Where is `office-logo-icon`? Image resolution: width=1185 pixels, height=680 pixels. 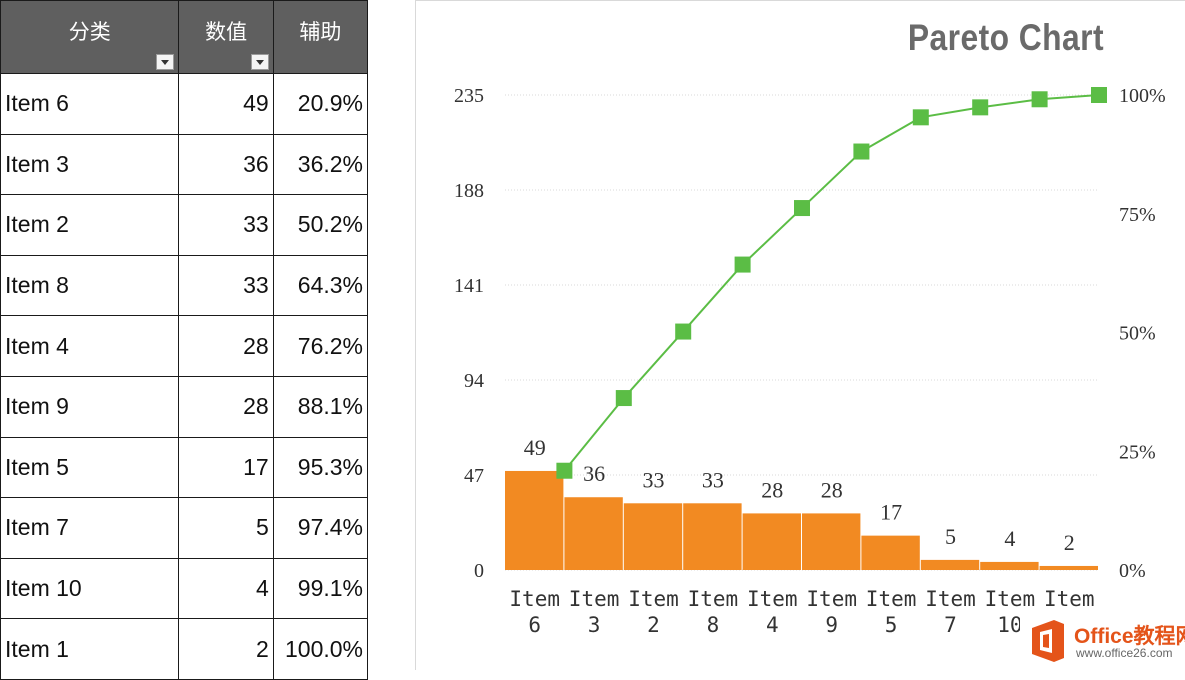
office-logo-icon is located at coordinates (1048, 641).